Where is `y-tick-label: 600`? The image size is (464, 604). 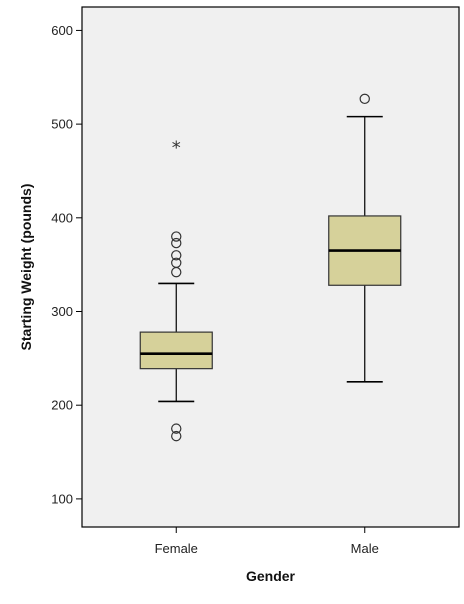 y-tick-label: 600 is located at coordinates (62, 30).